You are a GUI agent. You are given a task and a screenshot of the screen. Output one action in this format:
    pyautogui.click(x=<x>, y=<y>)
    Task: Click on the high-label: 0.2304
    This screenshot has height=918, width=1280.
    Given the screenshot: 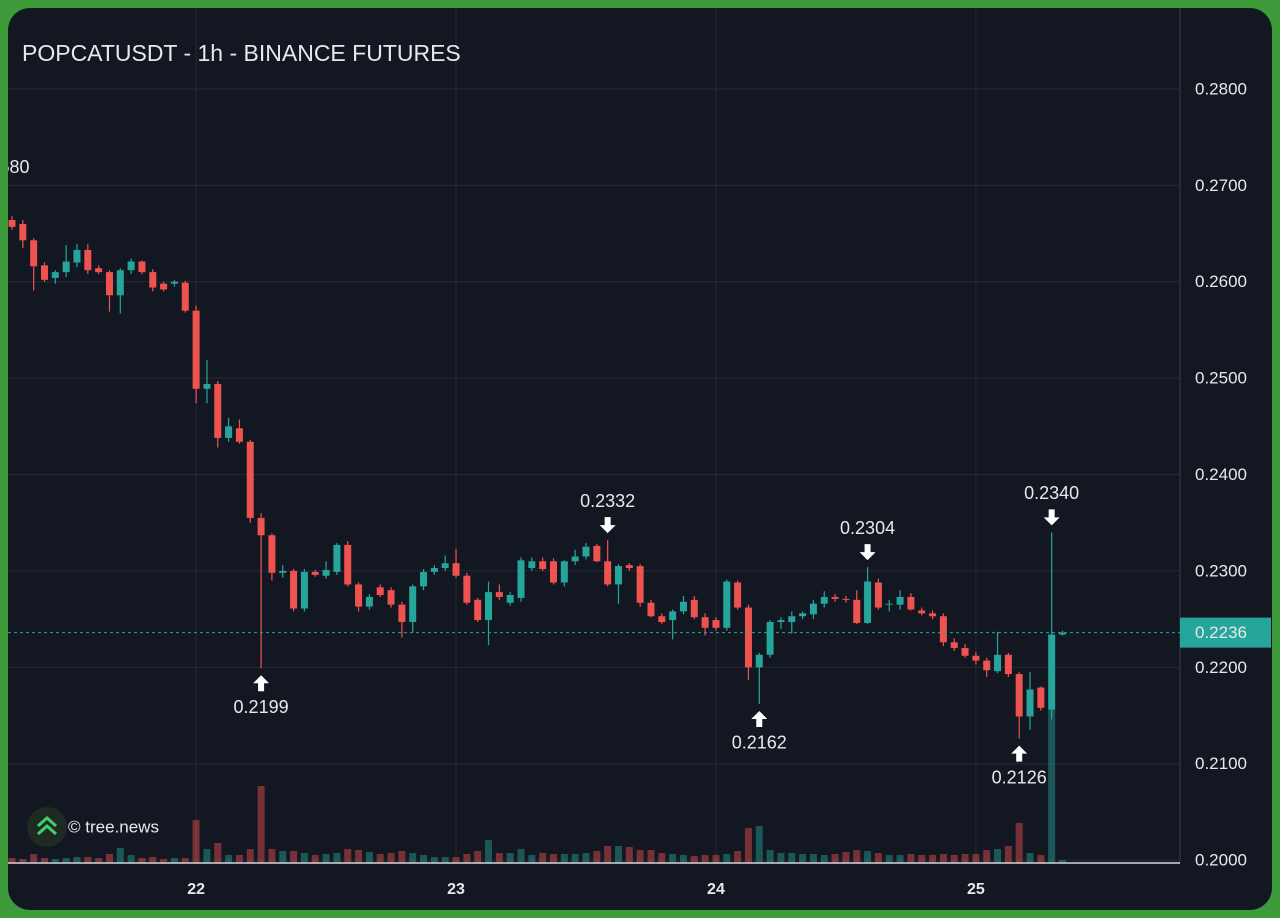 What is the action you would take?
    pyautogui.click(x=867, y=528)
    